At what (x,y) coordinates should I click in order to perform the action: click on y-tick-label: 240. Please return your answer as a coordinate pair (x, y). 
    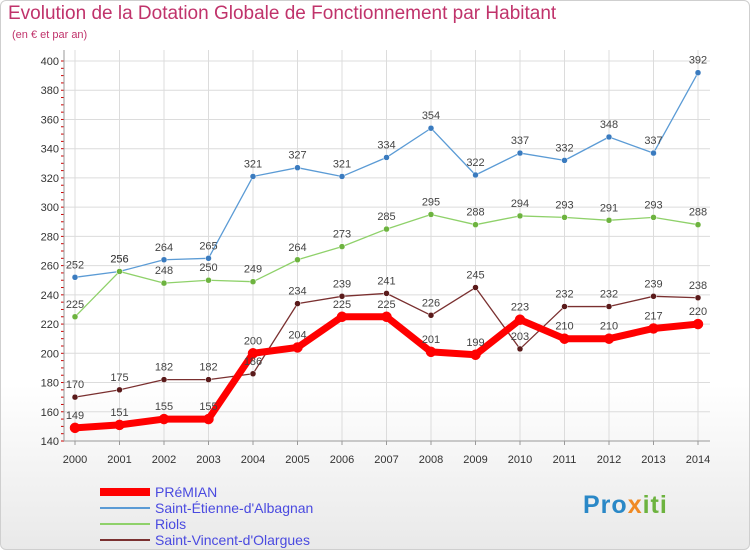
    Looking at the image, I should click on (50, 296).